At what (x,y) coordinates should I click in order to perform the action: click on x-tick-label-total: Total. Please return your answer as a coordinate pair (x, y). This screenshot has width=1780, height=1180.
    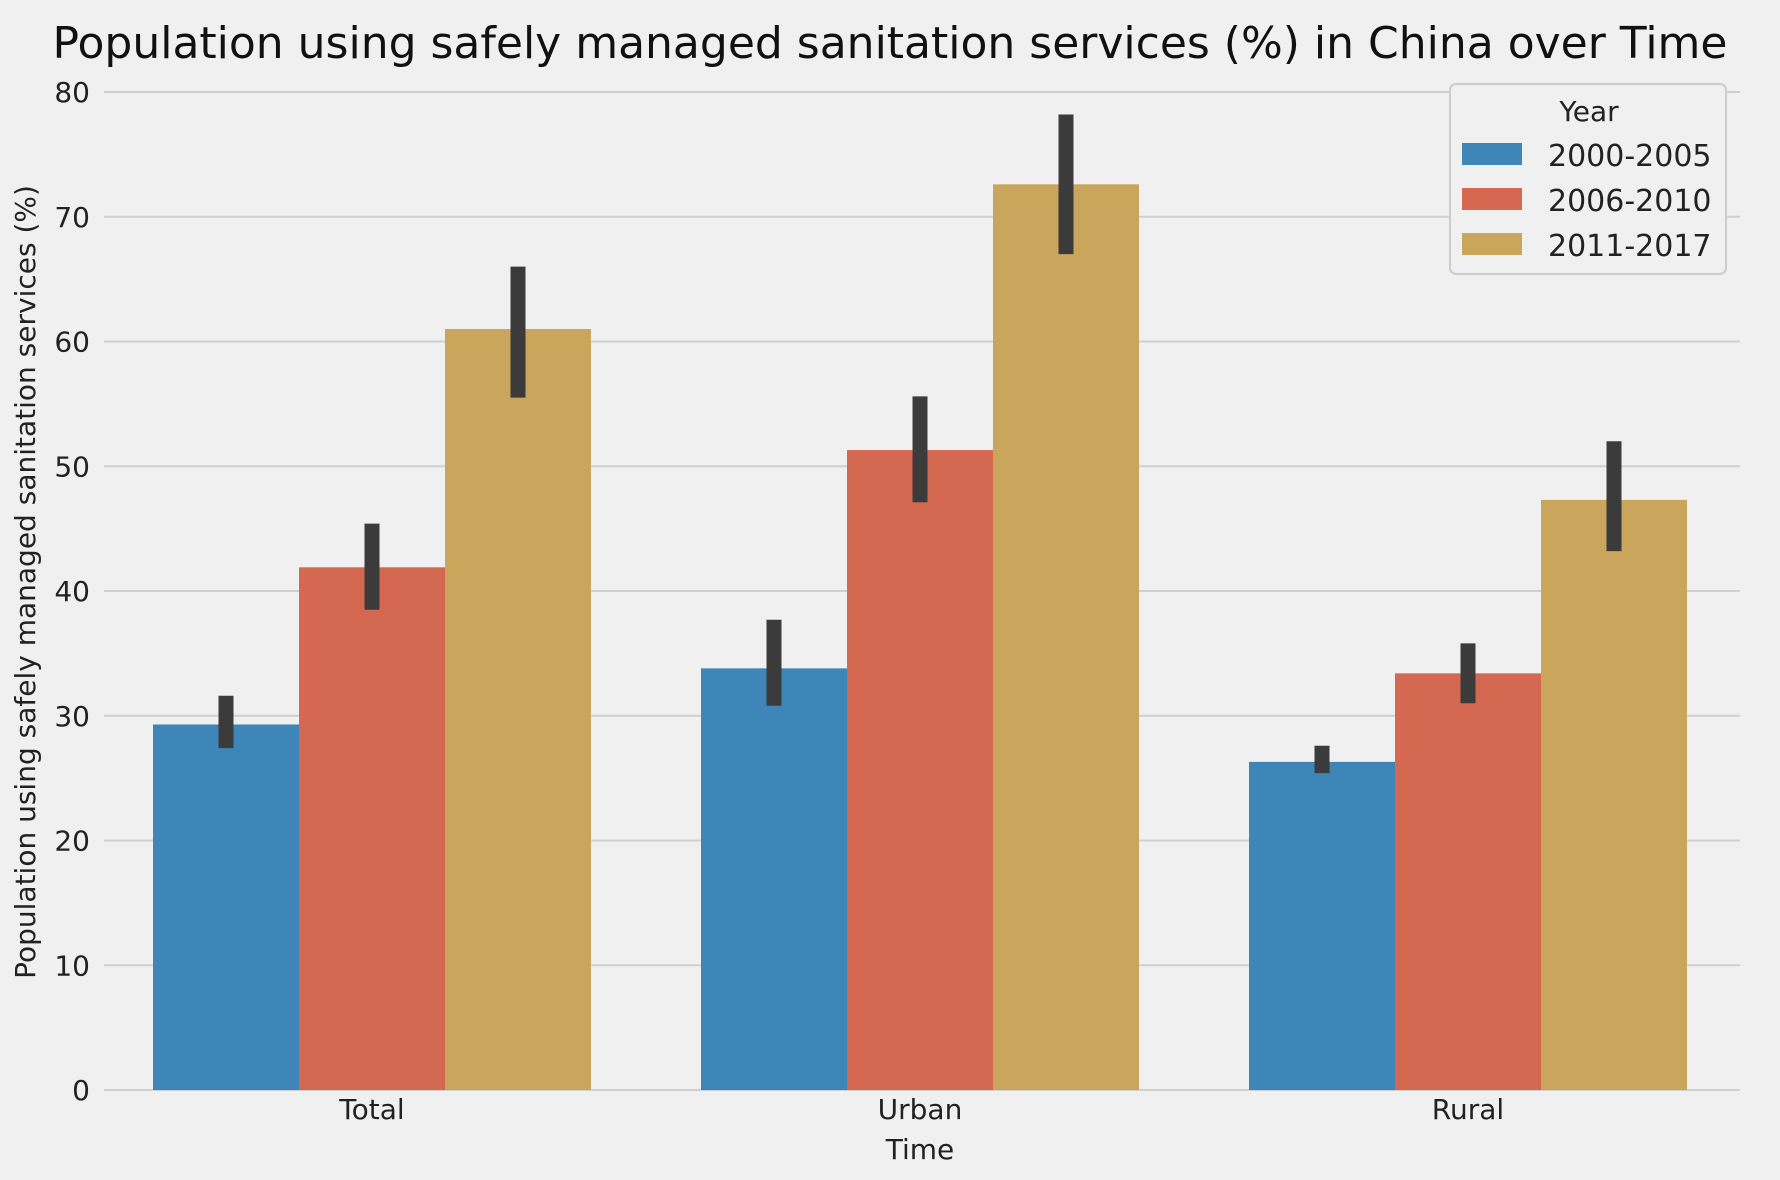
    Looking at the image, I should click on (371, 1109).